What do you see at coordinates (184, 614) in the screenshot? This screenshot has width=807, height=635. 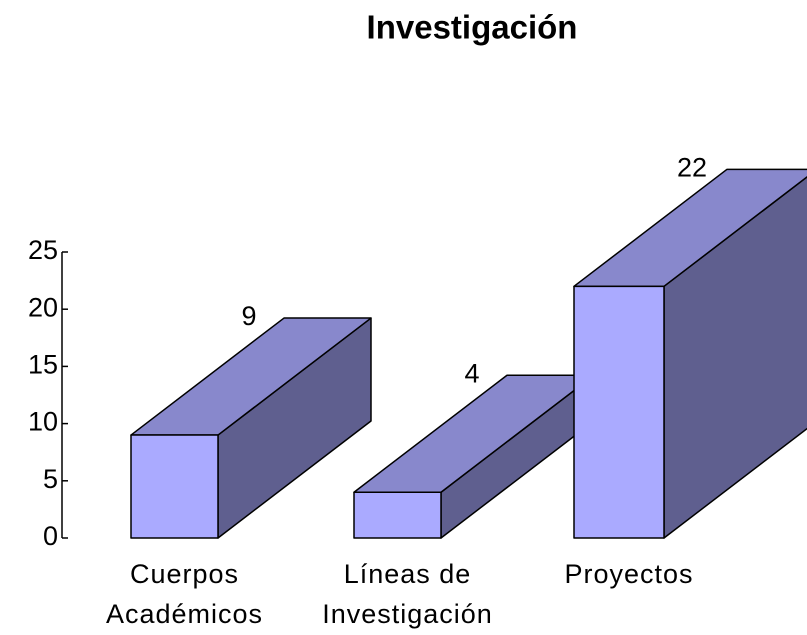 I see `x-tick-label: Académicos` at bounding box center [184, 614].